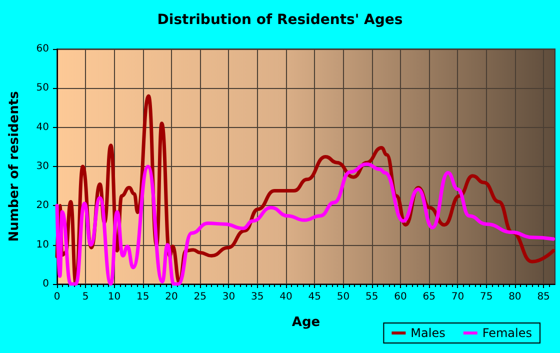 This screenshot has width=560, height=353. Describe the element at coordinates (14, 166) in the screenshot. I see `y-axis-title: Number of residents` at that location.